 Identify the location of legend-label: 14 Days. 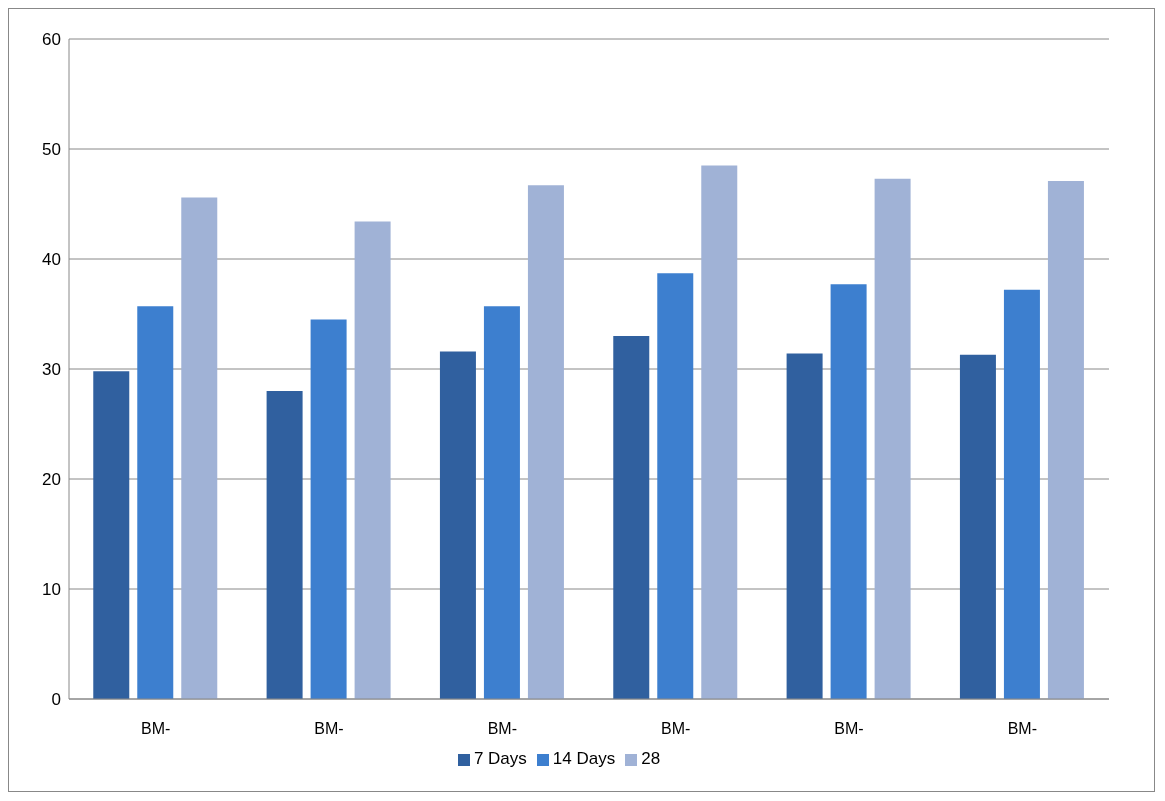
(584, 758).